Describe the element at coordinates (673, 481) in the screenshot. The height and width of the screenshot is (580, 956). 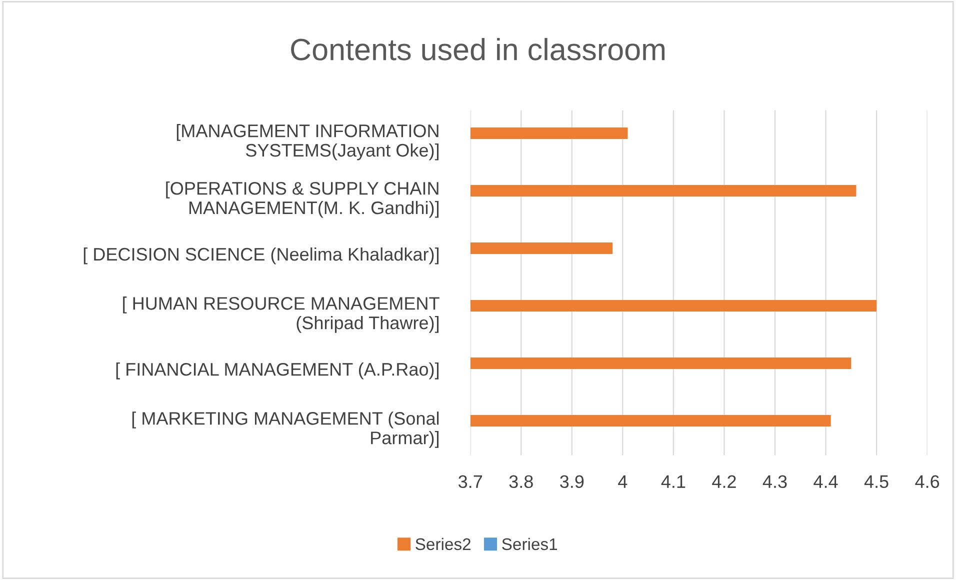
I see `x-tick-label: 4.1` at that location.